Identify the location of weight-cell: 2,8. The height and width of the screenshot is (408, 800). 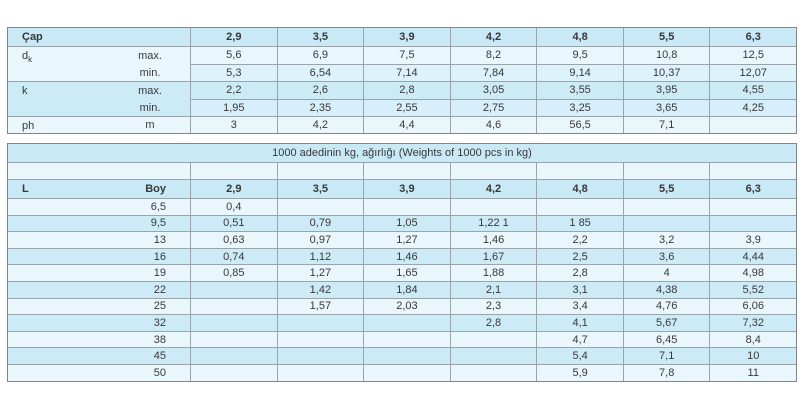
(493, 323).